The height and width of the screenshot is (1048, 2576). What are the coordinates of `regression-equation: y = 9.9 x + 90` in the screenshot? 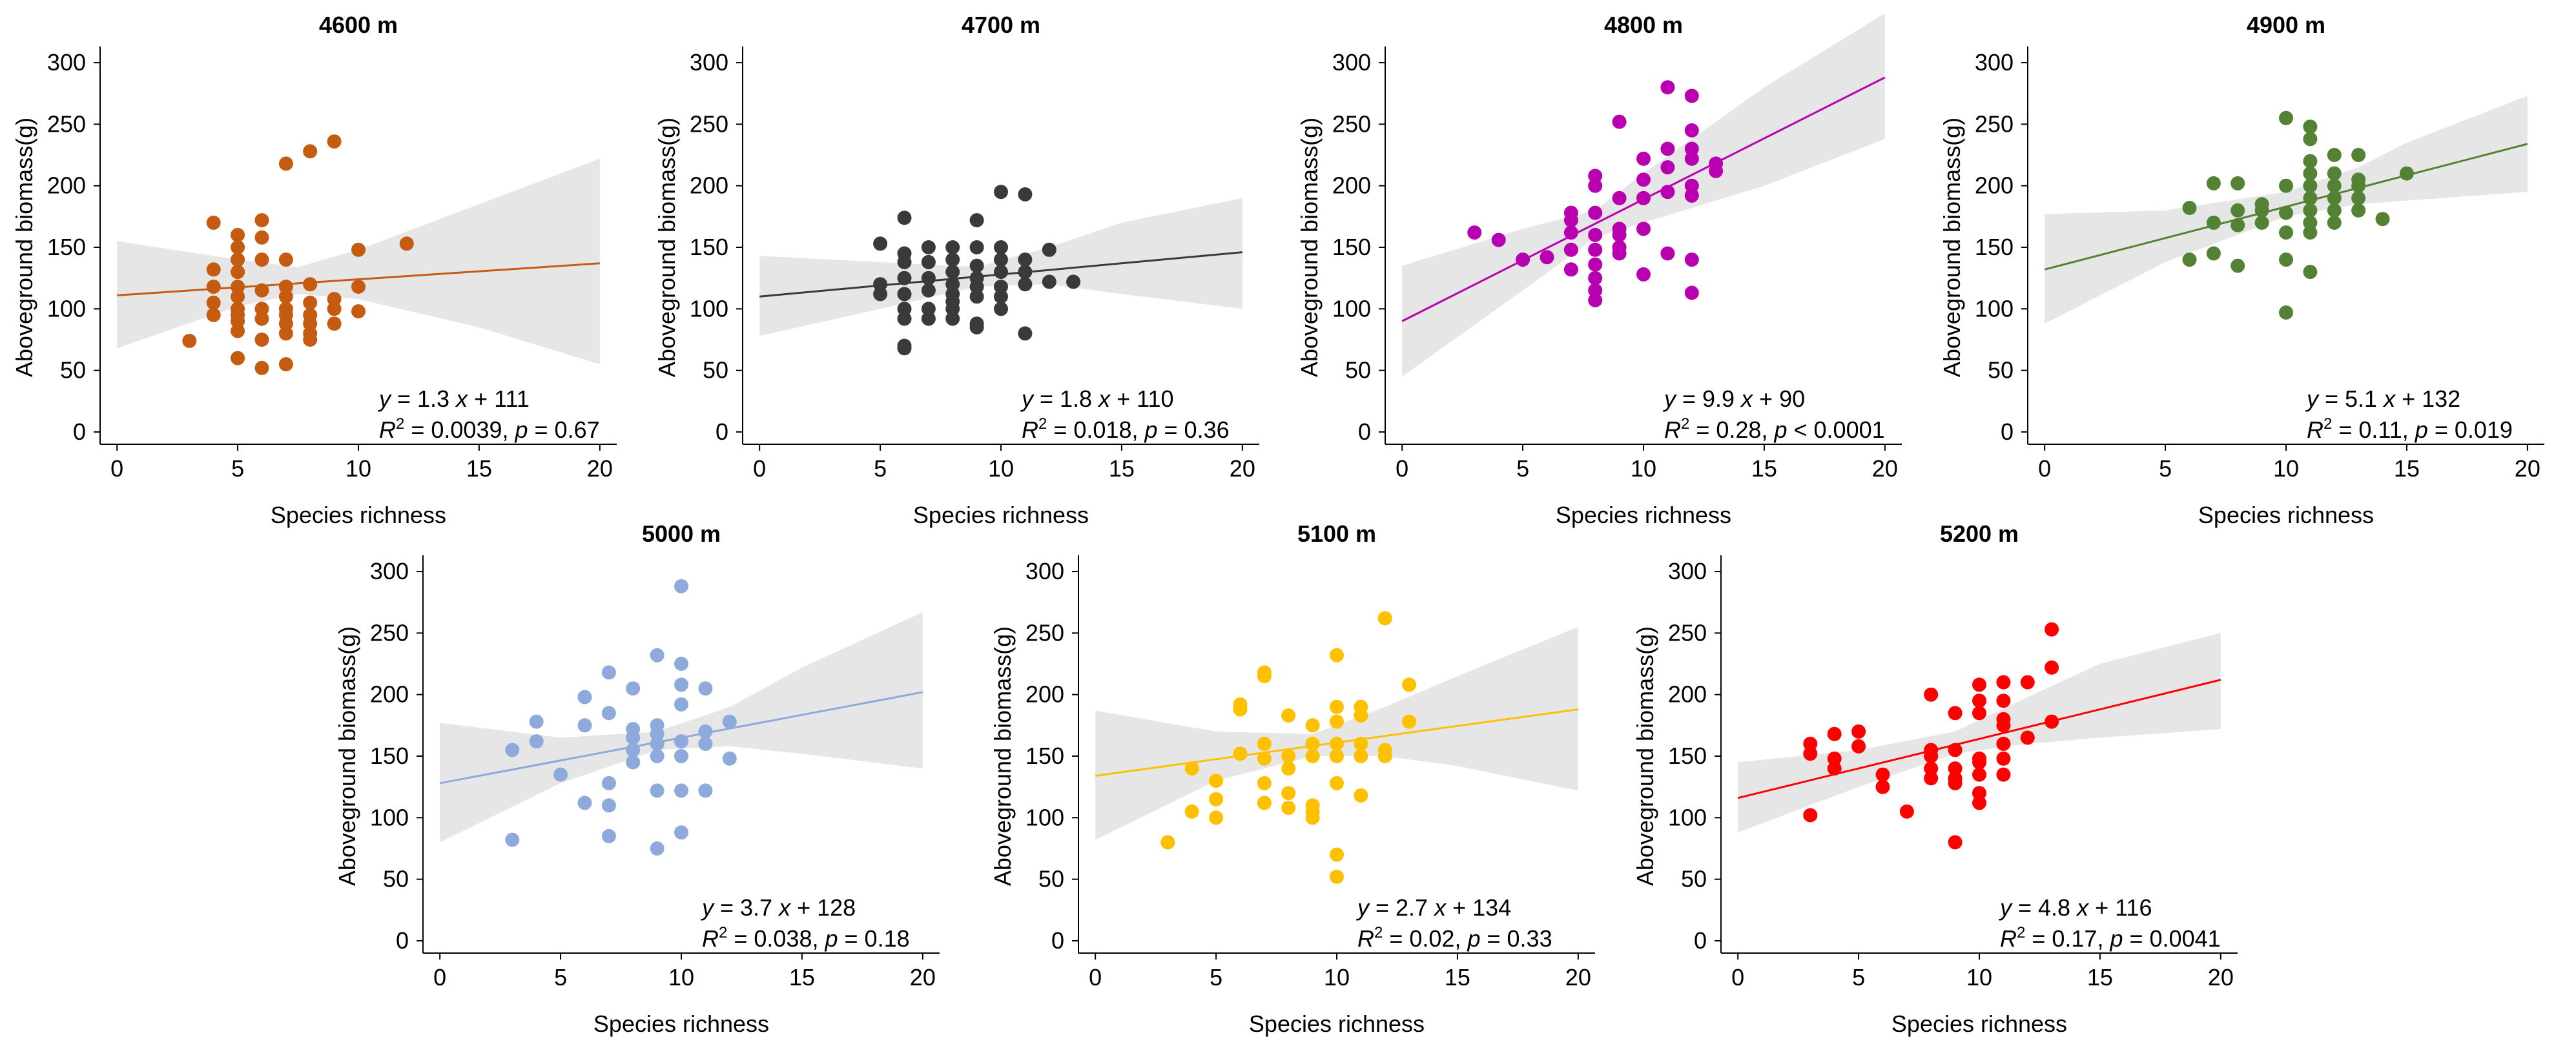 It's located at (1733, 398).